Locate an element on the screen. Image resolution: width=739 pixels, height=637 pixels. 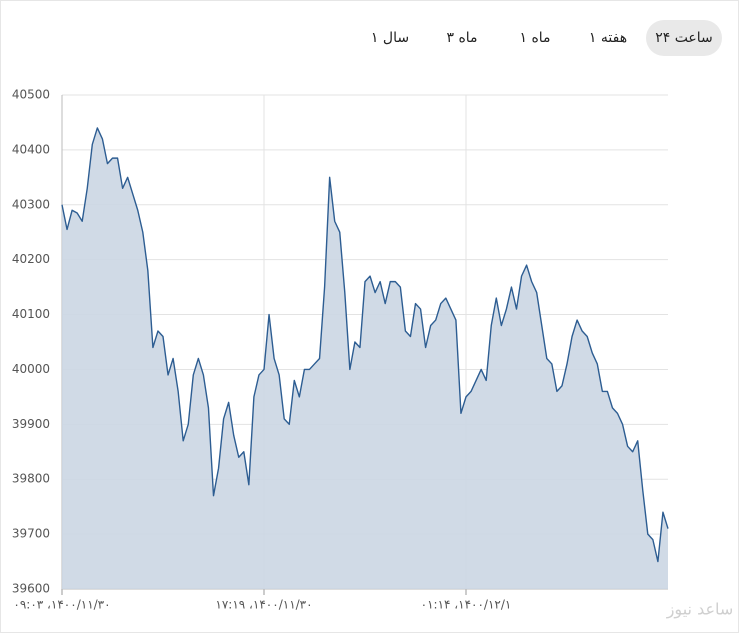
y-tick-label: 40000 is located at coordinates (31, 369).